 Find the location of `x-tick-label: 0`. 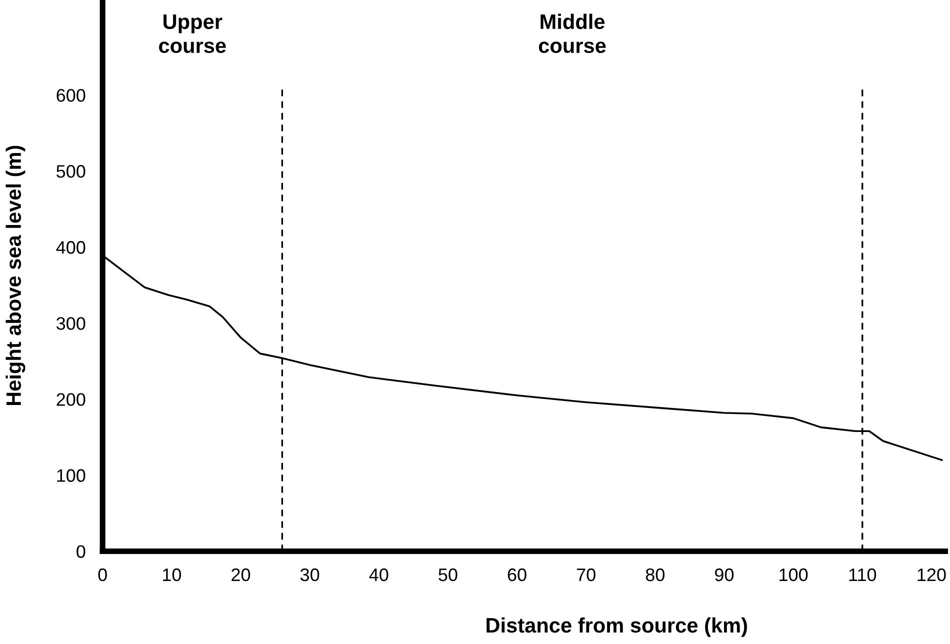

x-tick-label: 0 is located at coordinates (102, 575).